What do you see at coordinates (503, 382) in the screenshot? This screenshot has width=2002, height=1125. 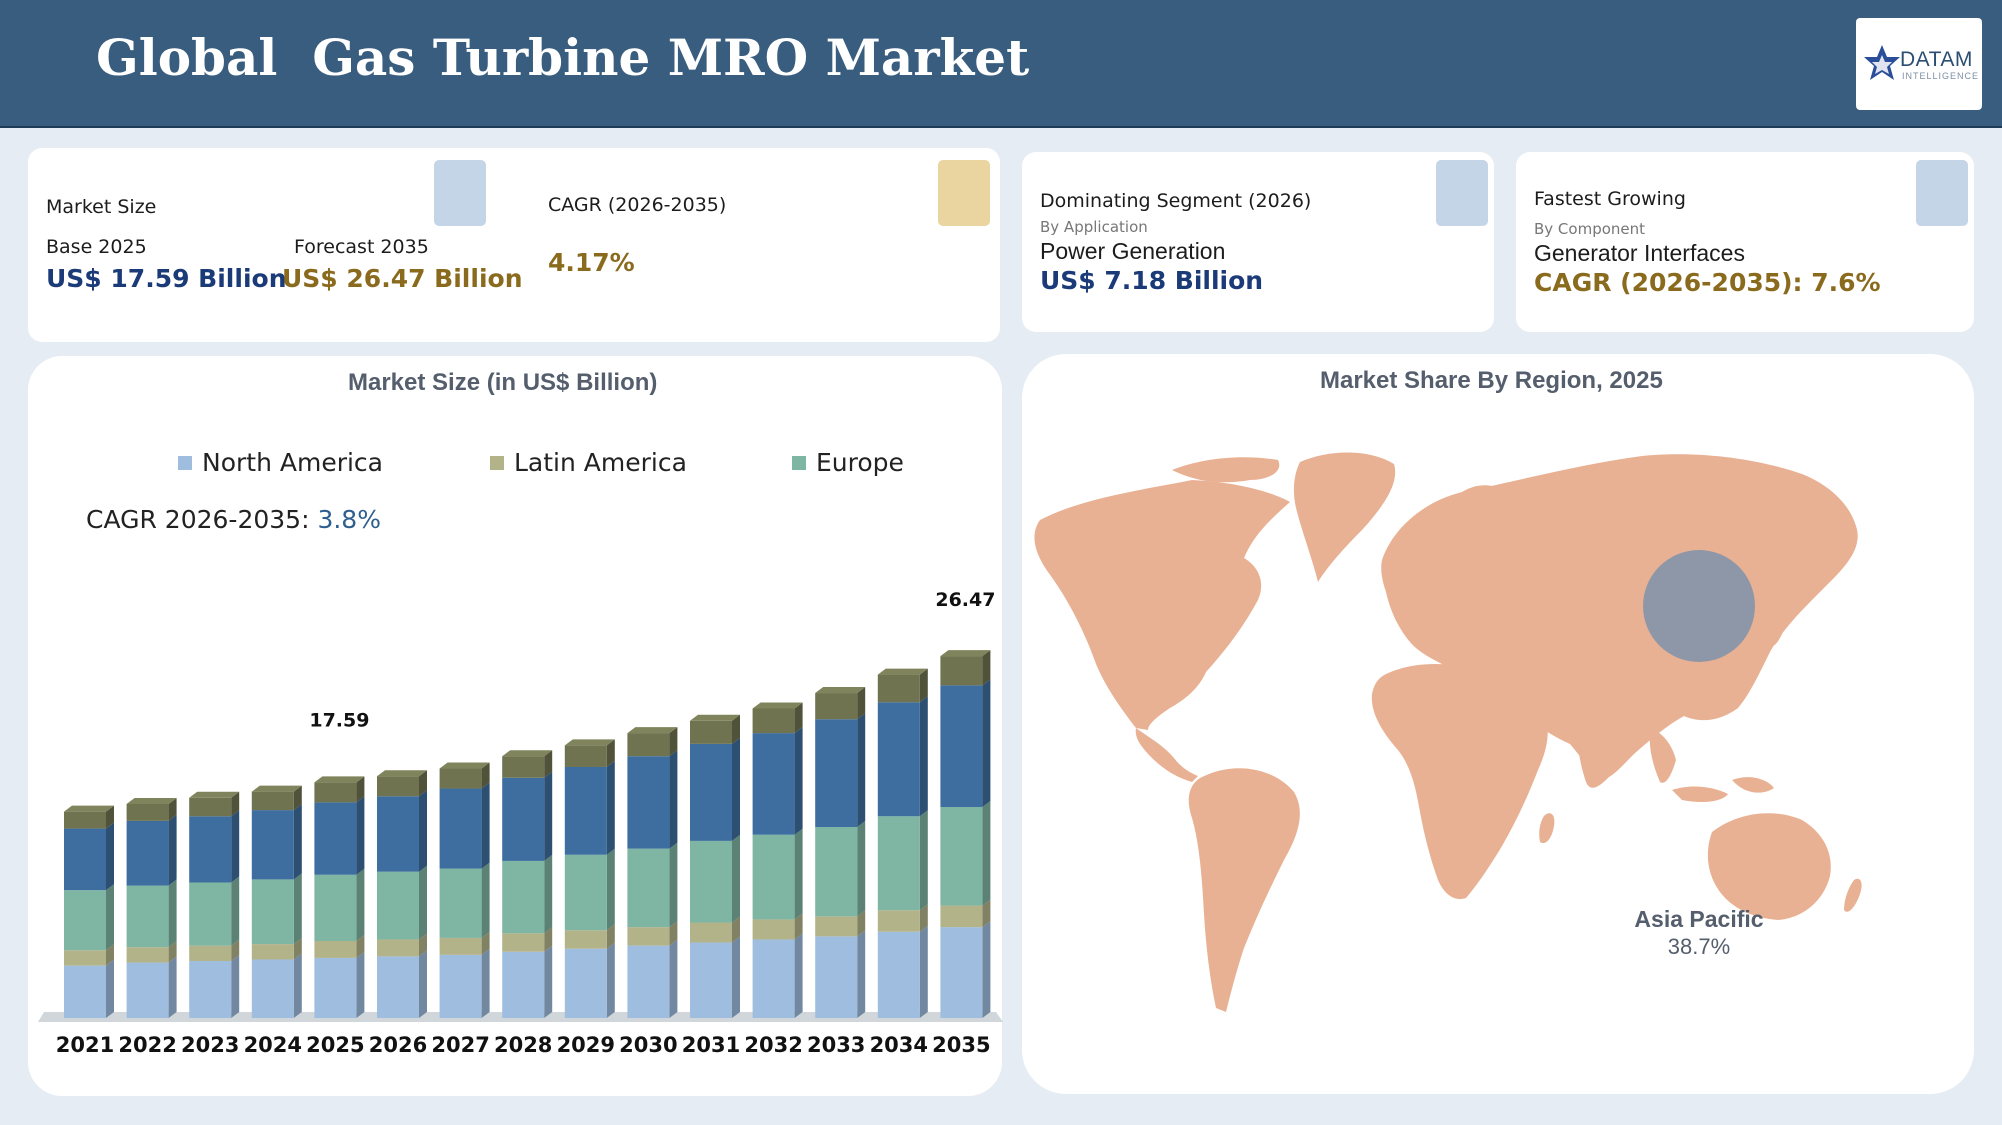 I see `chart-title: Market Size (in US$ Billion)` at bounding box center [503, 382].